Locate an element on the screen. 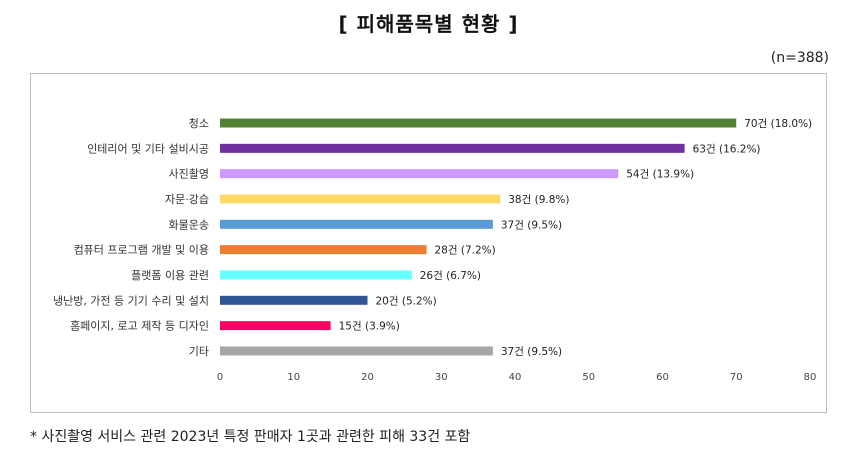 The image size is (857, 454). x-tick-label: 50 is located at coordinates (588, 377).